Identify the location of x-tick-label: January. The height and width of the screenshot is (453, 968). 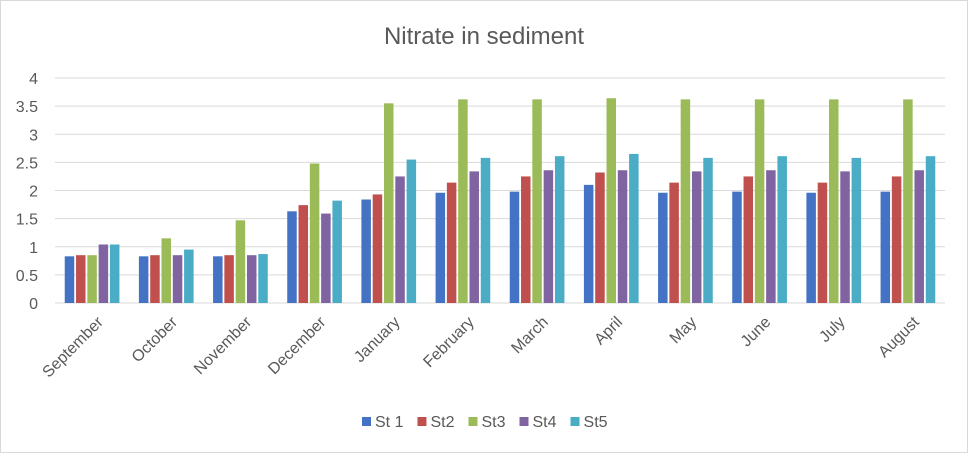
(377, 340).